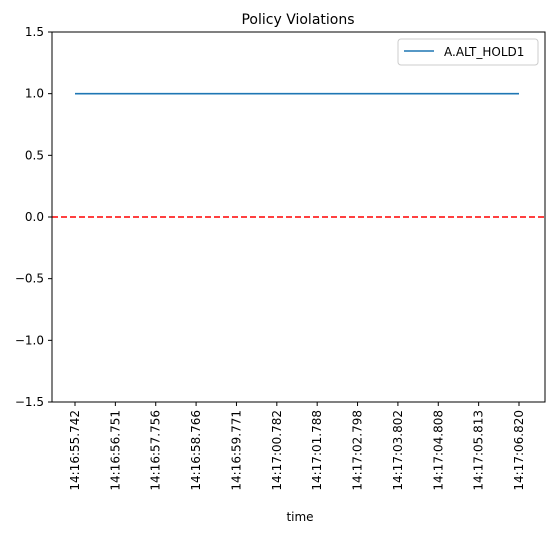  Describe the element at coordinates (156, 450) in the screenshot. I see `x-tick-label: 14:16:57.756` at that location.